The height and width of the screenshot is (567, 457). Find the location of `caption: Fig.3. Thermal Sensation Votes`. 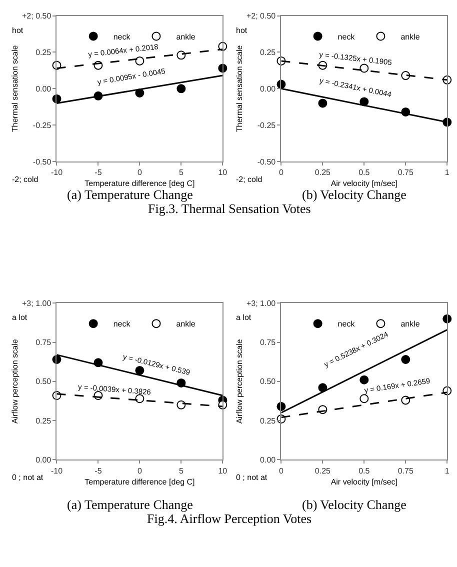

caption: Fig.3. Thermal Sensation Votes is located at coordinates (229, 208).